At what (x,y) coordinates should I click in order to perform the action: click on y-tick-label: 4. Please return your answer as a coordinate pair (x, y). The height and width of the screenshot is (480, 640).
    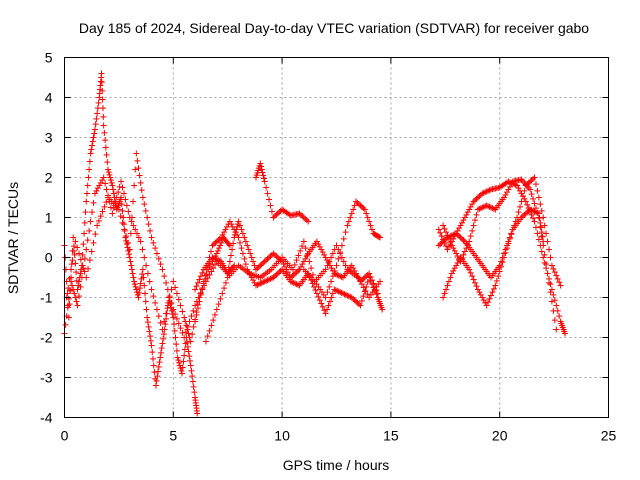
    Looking at the image, I should click on (49, 98).